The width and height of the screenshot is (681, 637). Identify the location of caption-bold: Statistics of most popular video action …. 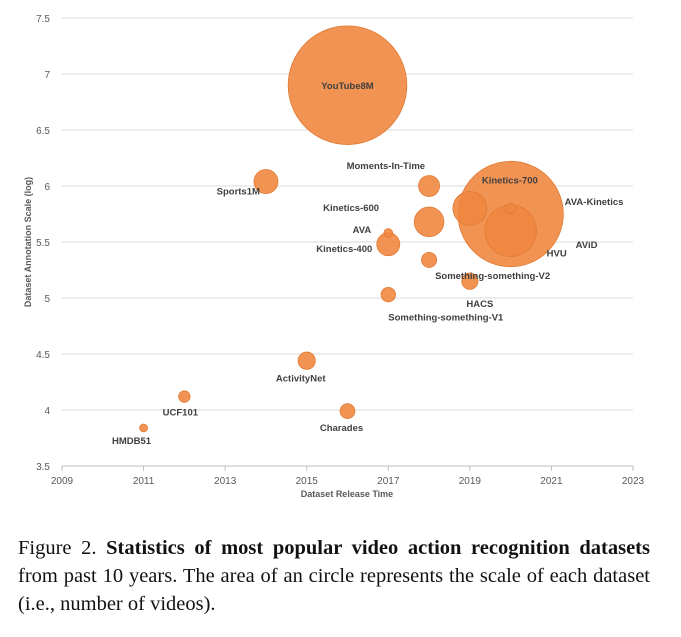
(378, 548).